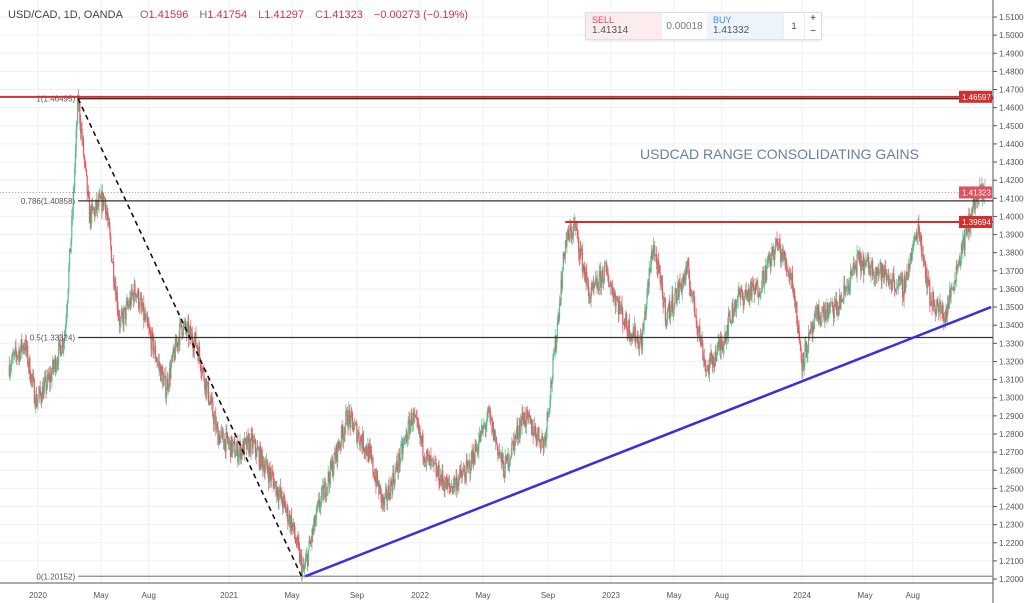 This screenshot has height=603, width=1024. I want to click on time-tick-label: 2024, so click(802, 595).